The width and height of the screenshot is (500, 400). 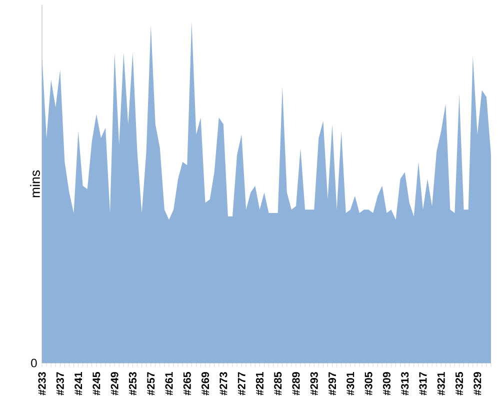 What do you see at coordinates (314, 384) in the screenshot?
I see `x-tick-label: #293` at bounding box center [314, 384].